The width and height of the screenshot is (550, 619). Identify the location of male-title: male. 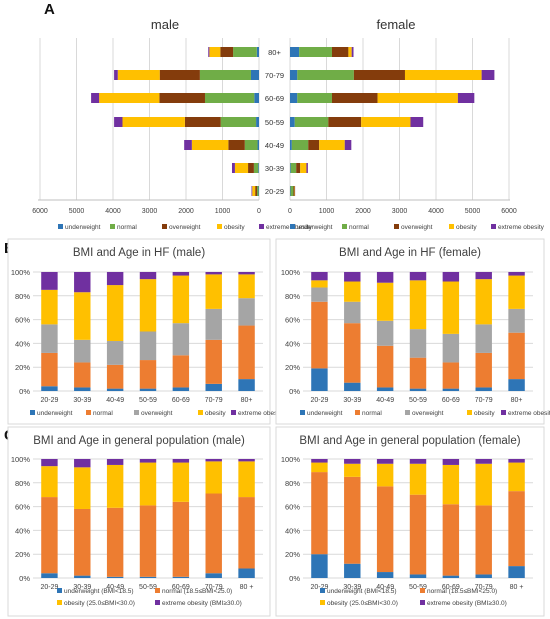
(165, 24).